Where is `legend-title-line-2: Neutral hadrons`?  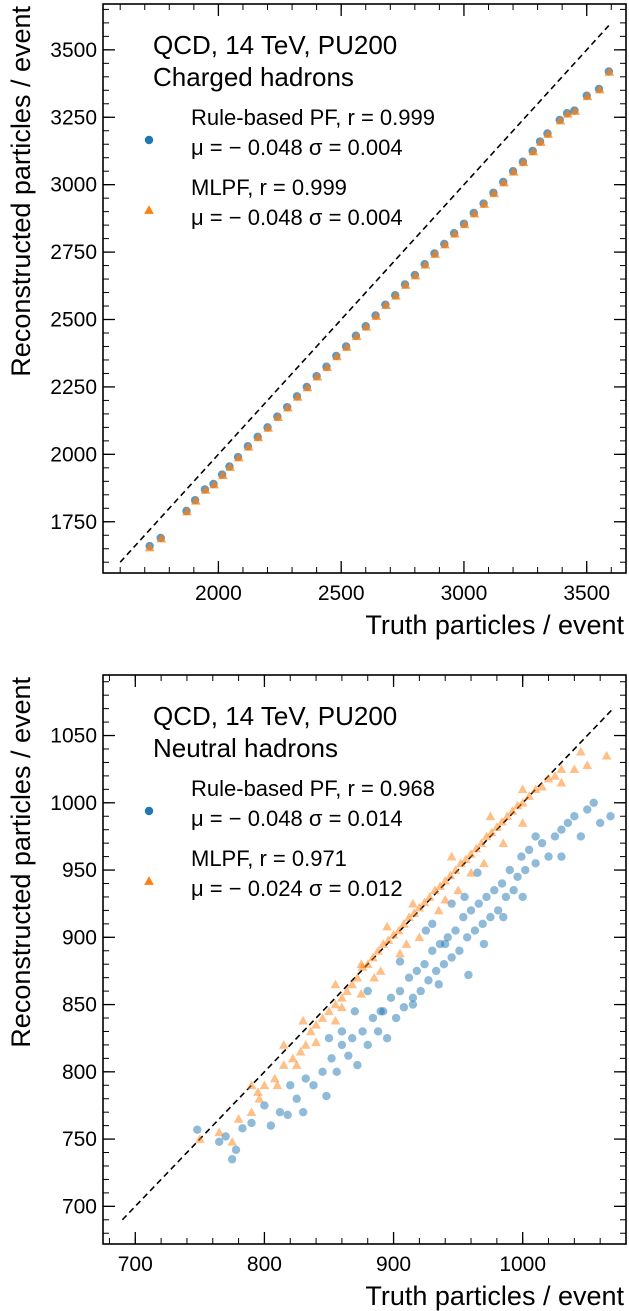
legend-title-line-2: Neutral hadrons is located at coordinates (245, 748).